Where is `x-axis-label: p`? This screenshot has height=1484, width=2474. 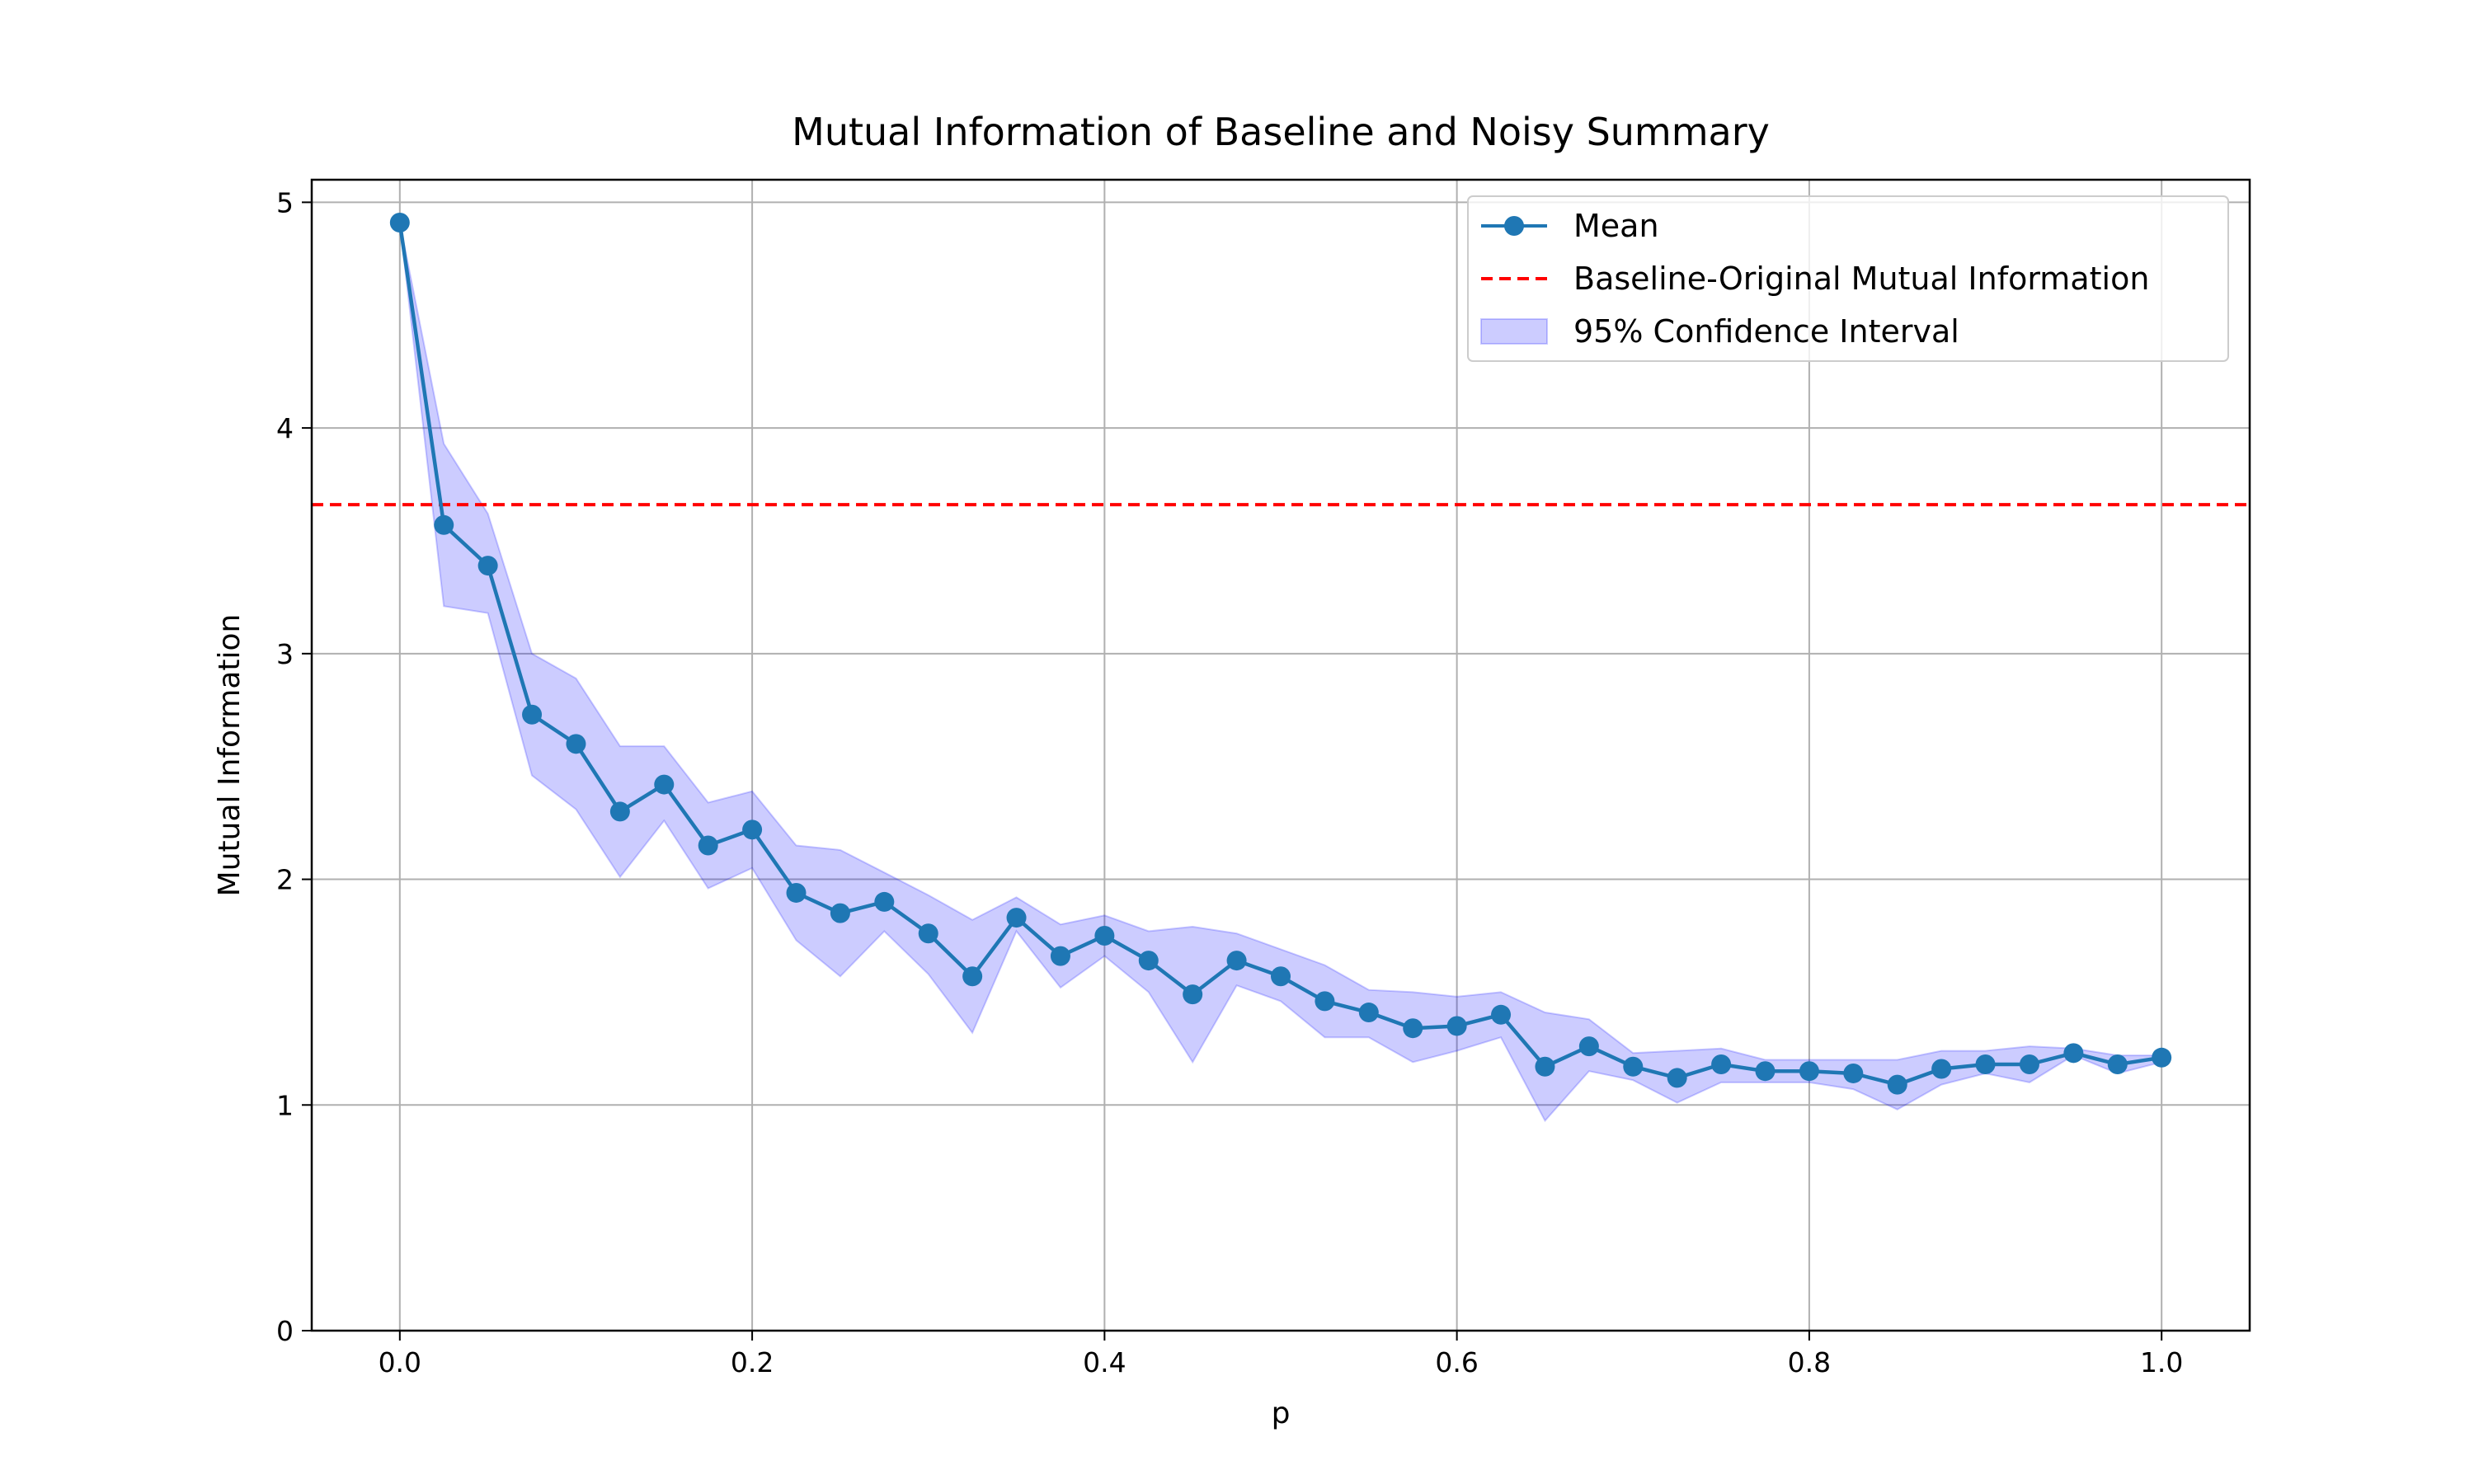
x-axis-label: p is located at coordinates (1281, 1413).